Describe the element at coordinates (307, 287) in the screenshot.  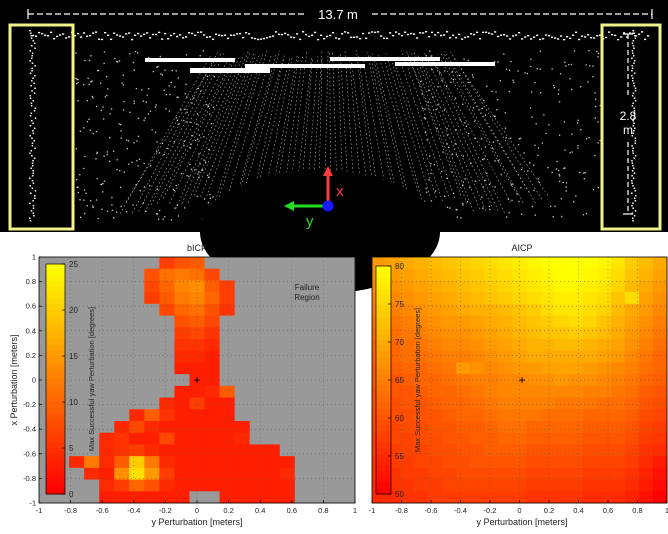
I see `failure-label-line1: Failure` at that location.